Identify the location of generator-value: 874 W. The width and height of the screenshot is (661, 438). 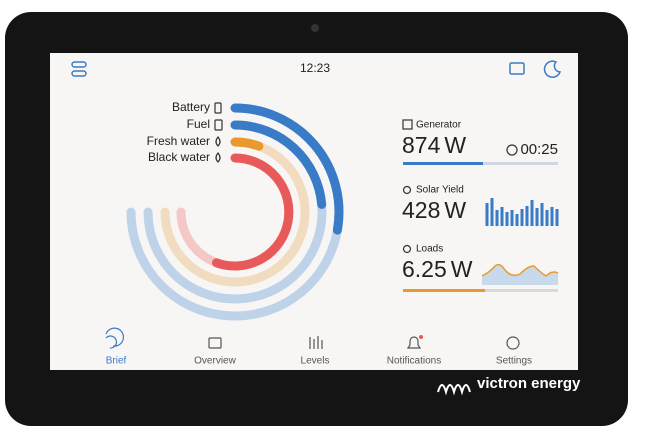
(434, 145).